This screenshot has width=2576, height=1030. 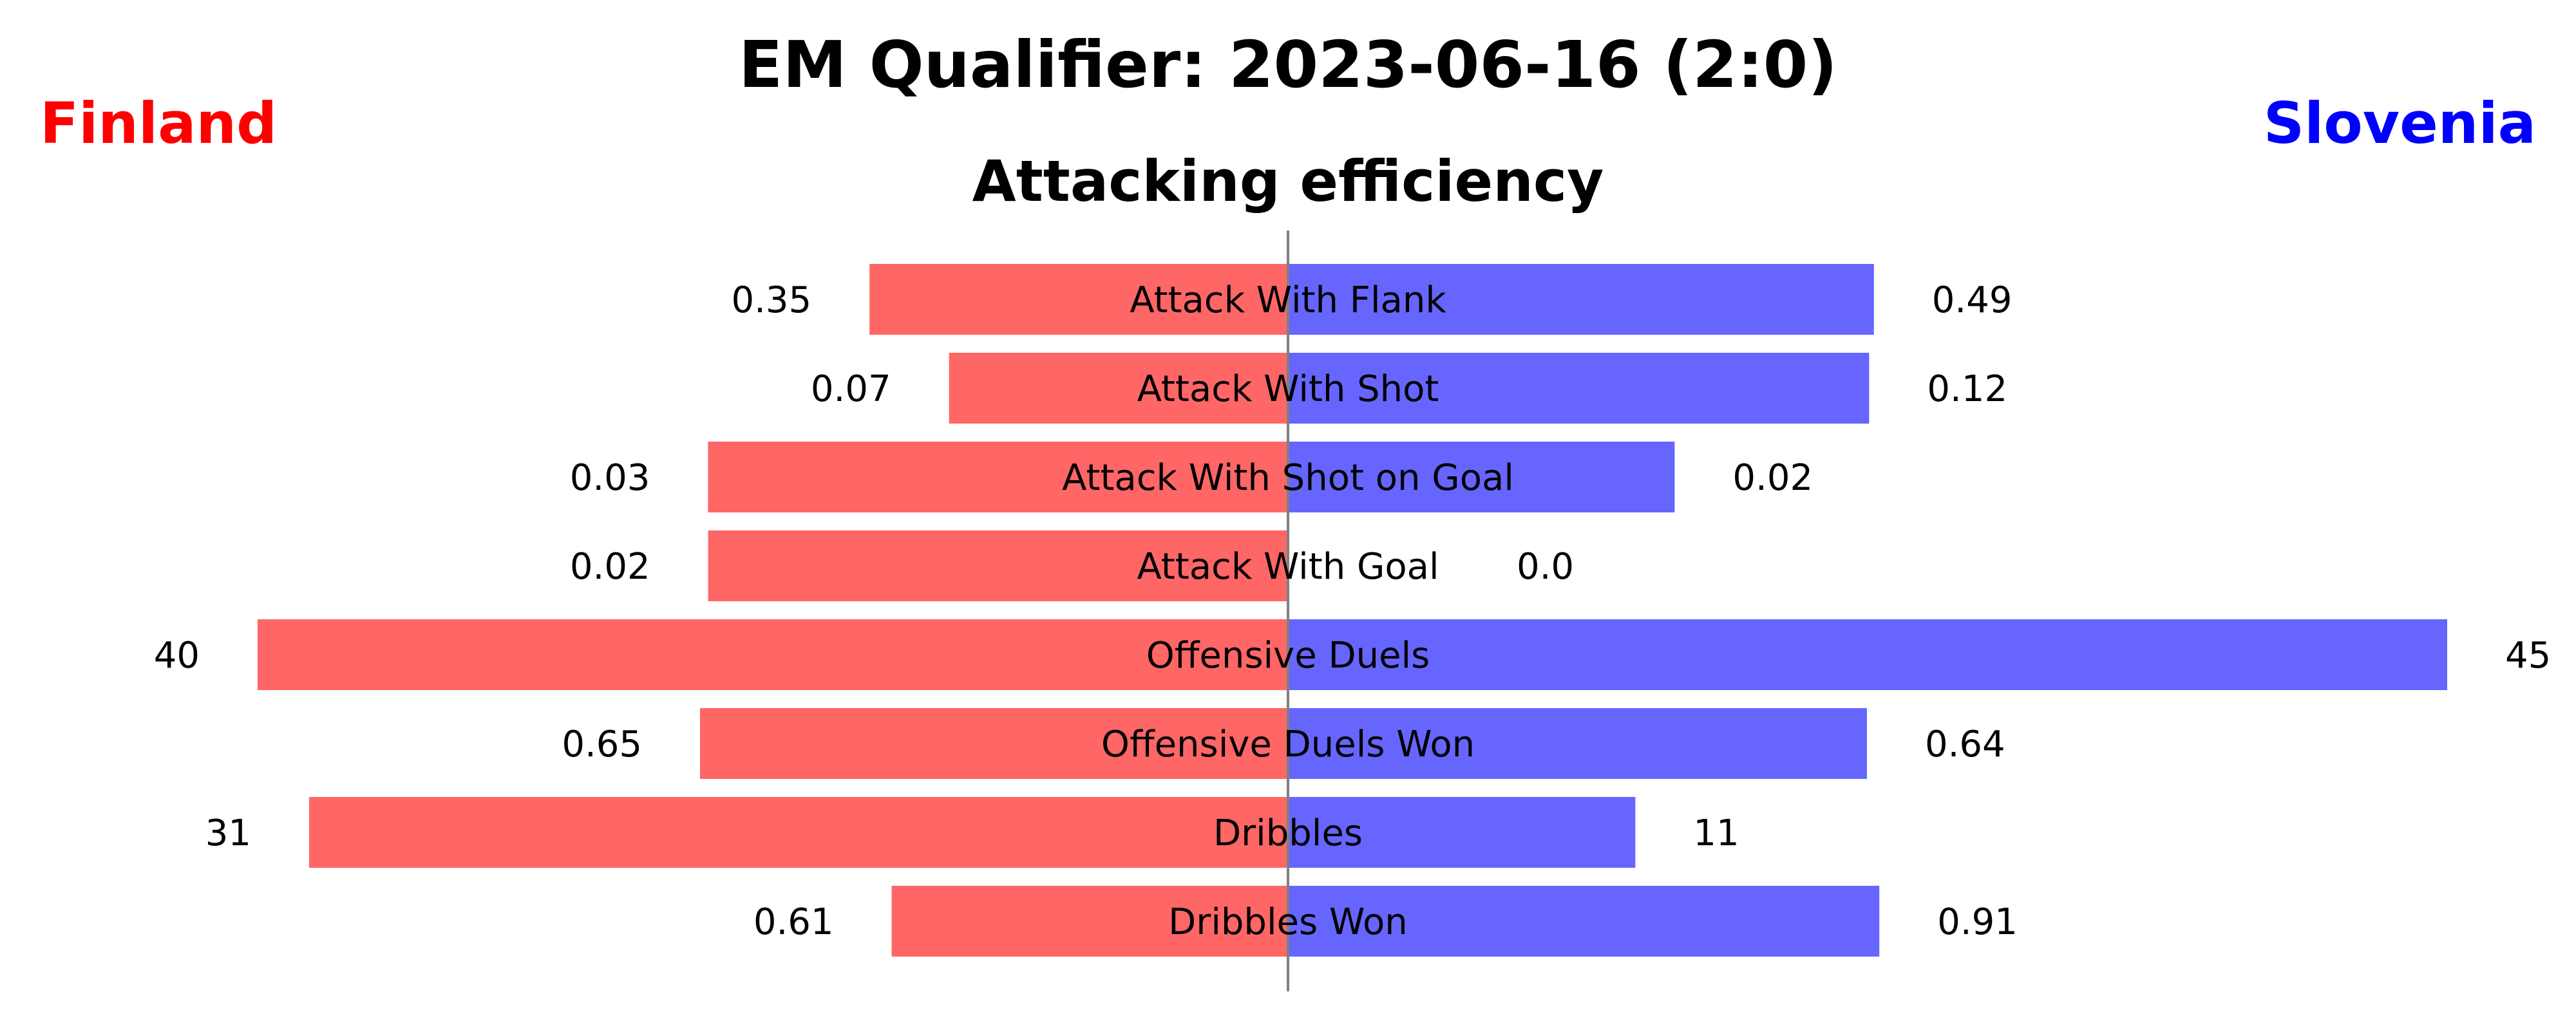 I want to click on value-label-right-6: 11, so click(x=1716, y=833).